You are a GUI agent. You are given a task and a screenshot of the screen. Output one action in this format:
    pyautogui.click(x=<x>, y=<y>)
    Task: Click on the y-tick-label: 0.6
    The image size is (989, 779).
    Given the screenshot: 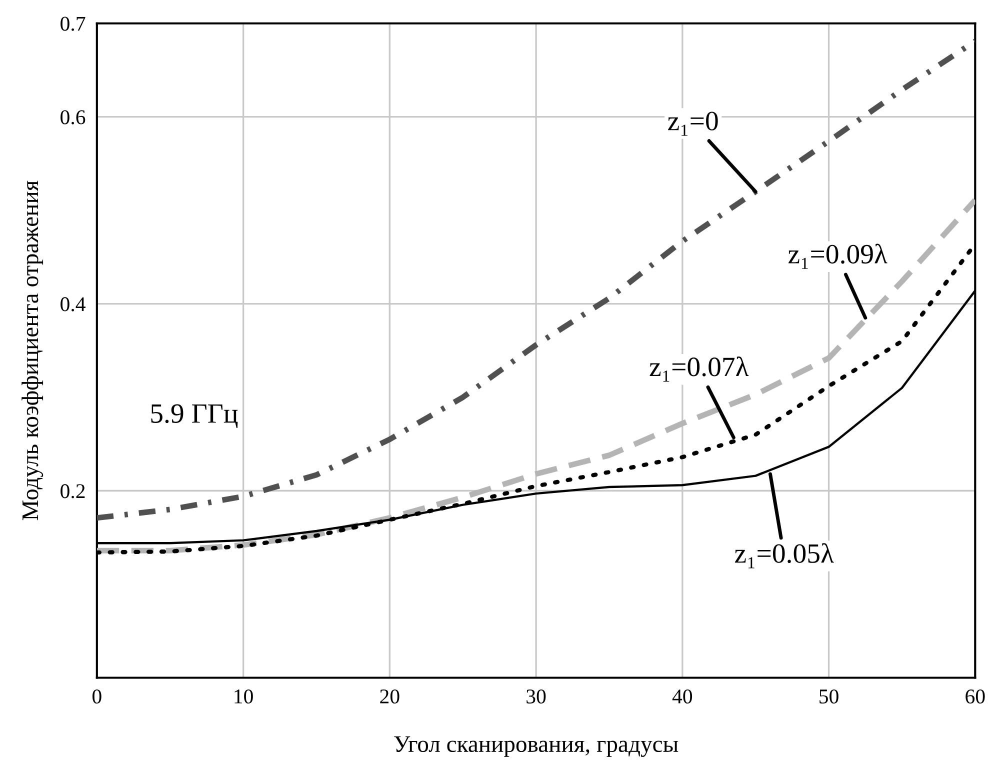 What is the action you would take?
    pyautogui.click(x=73, y=117)
    